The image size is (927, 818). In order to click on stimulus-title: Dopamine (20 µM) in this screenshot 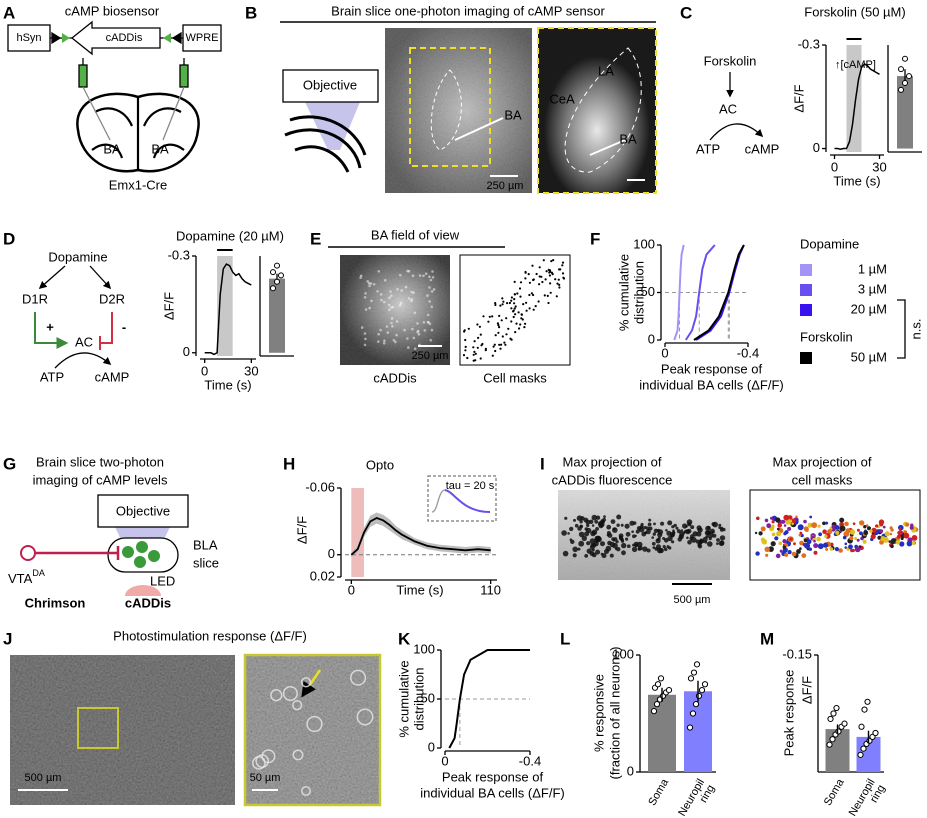, I will do `click(230, 235)`.